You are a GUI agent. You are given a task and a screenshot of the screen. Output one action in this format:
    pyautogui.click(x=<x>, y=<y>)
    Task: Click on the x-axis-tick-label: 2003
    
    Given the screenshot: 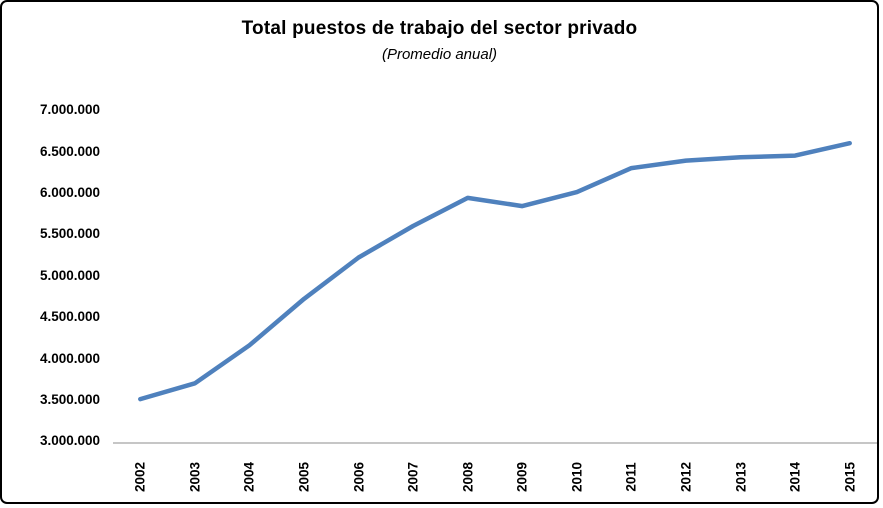 What is the action you would take?
    pyautogui.click(x=195, y=477)
    